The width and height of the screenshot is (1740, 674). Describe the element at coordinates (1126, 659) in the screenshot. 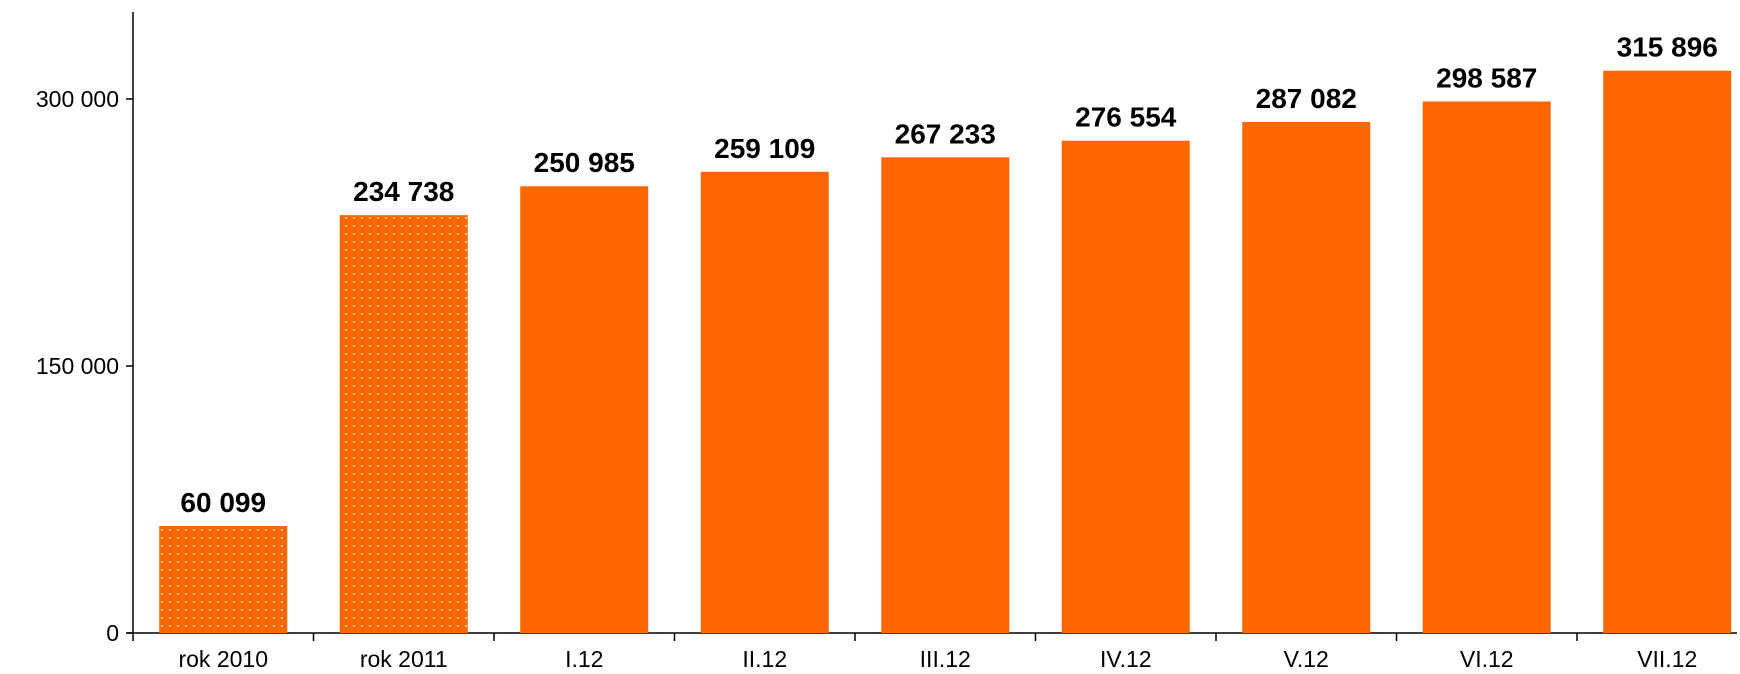

I see `x-tick-label: IV.12` at that location.